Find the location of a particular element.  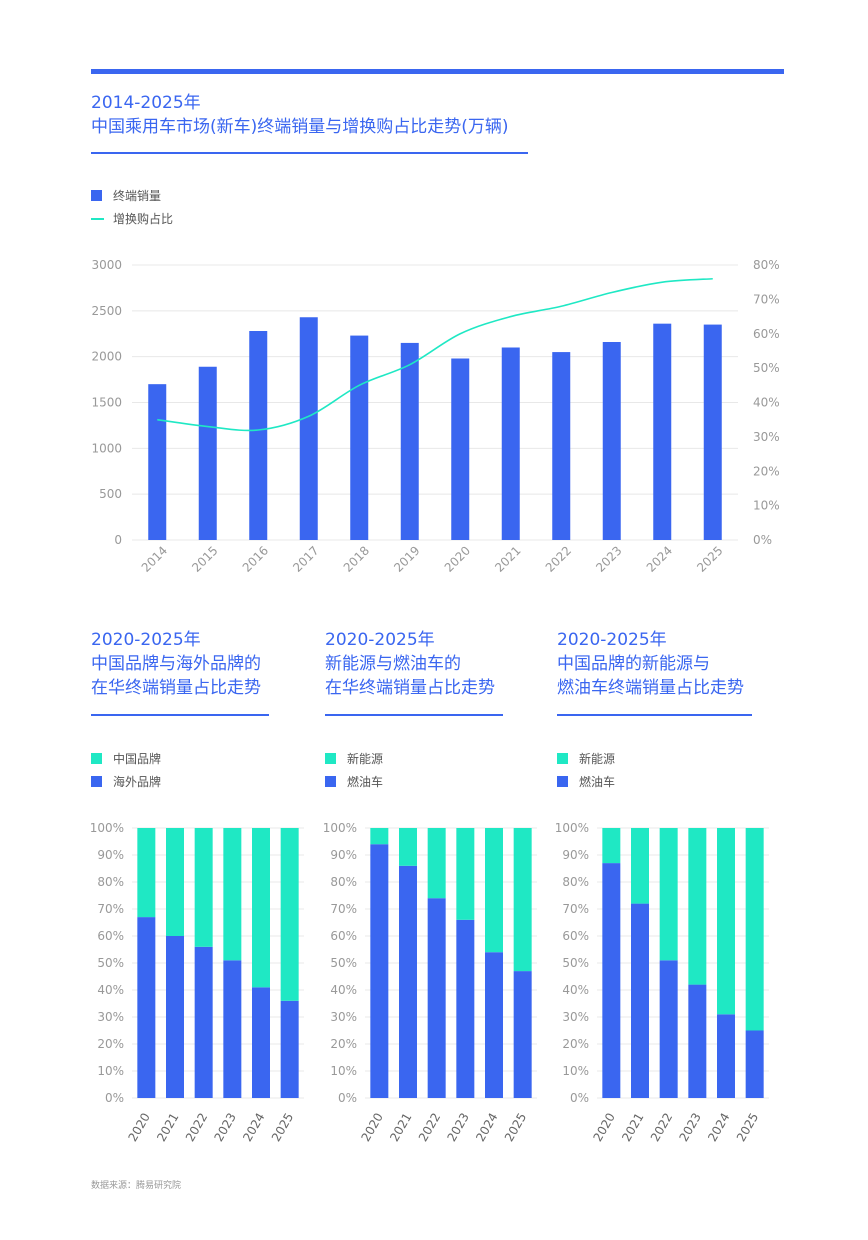

small-title-2-underline is located at coordinates (414, 715).